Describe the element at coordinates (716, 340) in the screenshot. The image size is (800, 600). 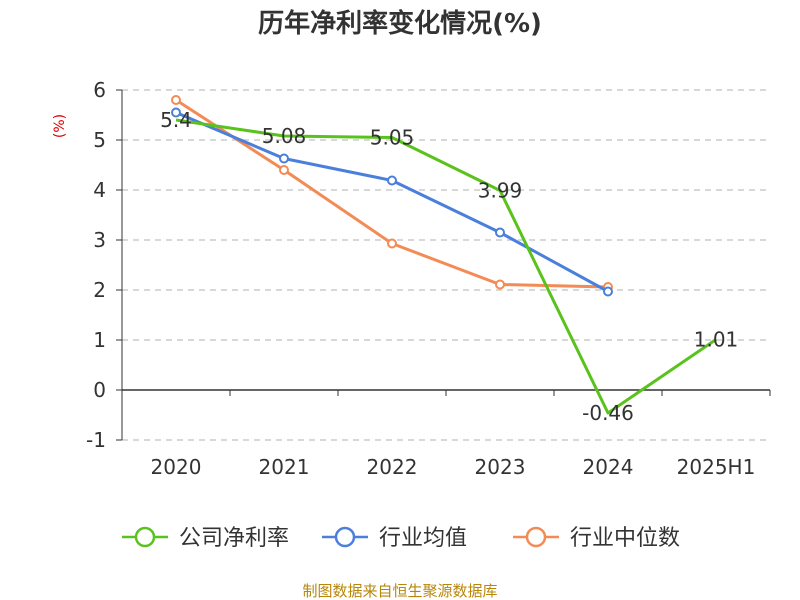
I see `data-label: 1.01` at that location.